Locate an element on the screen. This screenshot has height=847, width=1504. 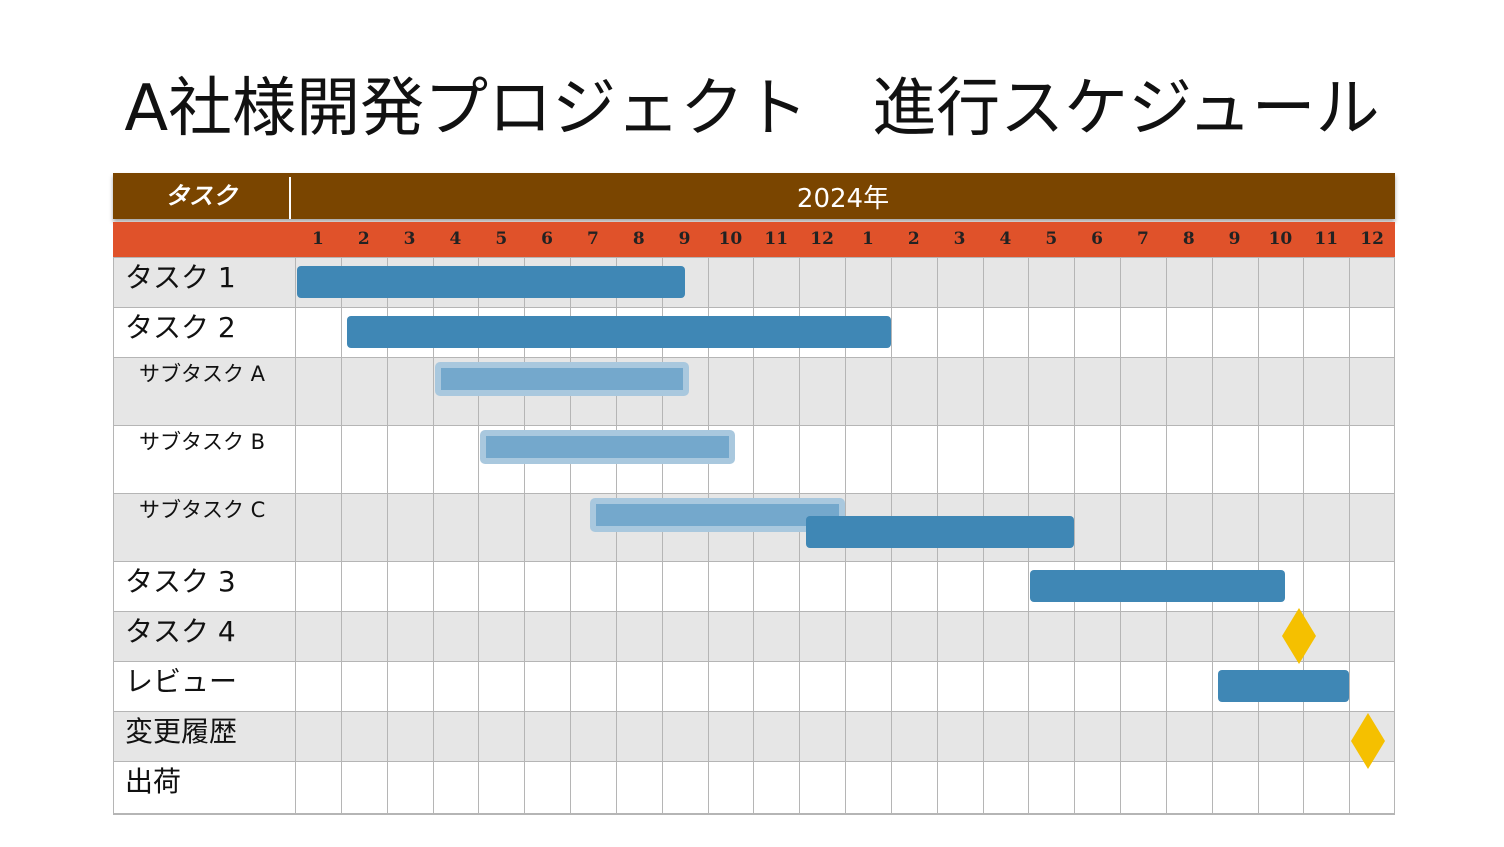
header-row: タスク 2024年 is located at coordinates (754, 196).